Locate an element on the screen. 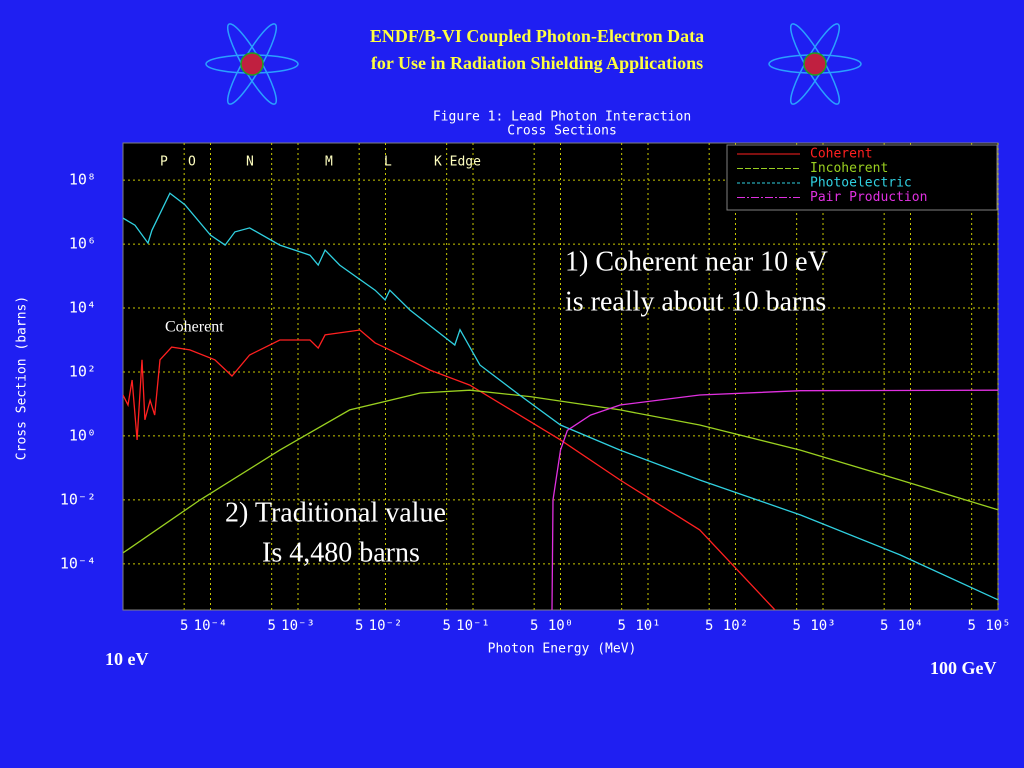  y-tick-label: 10⁶ is located at coordinates (82, 244).